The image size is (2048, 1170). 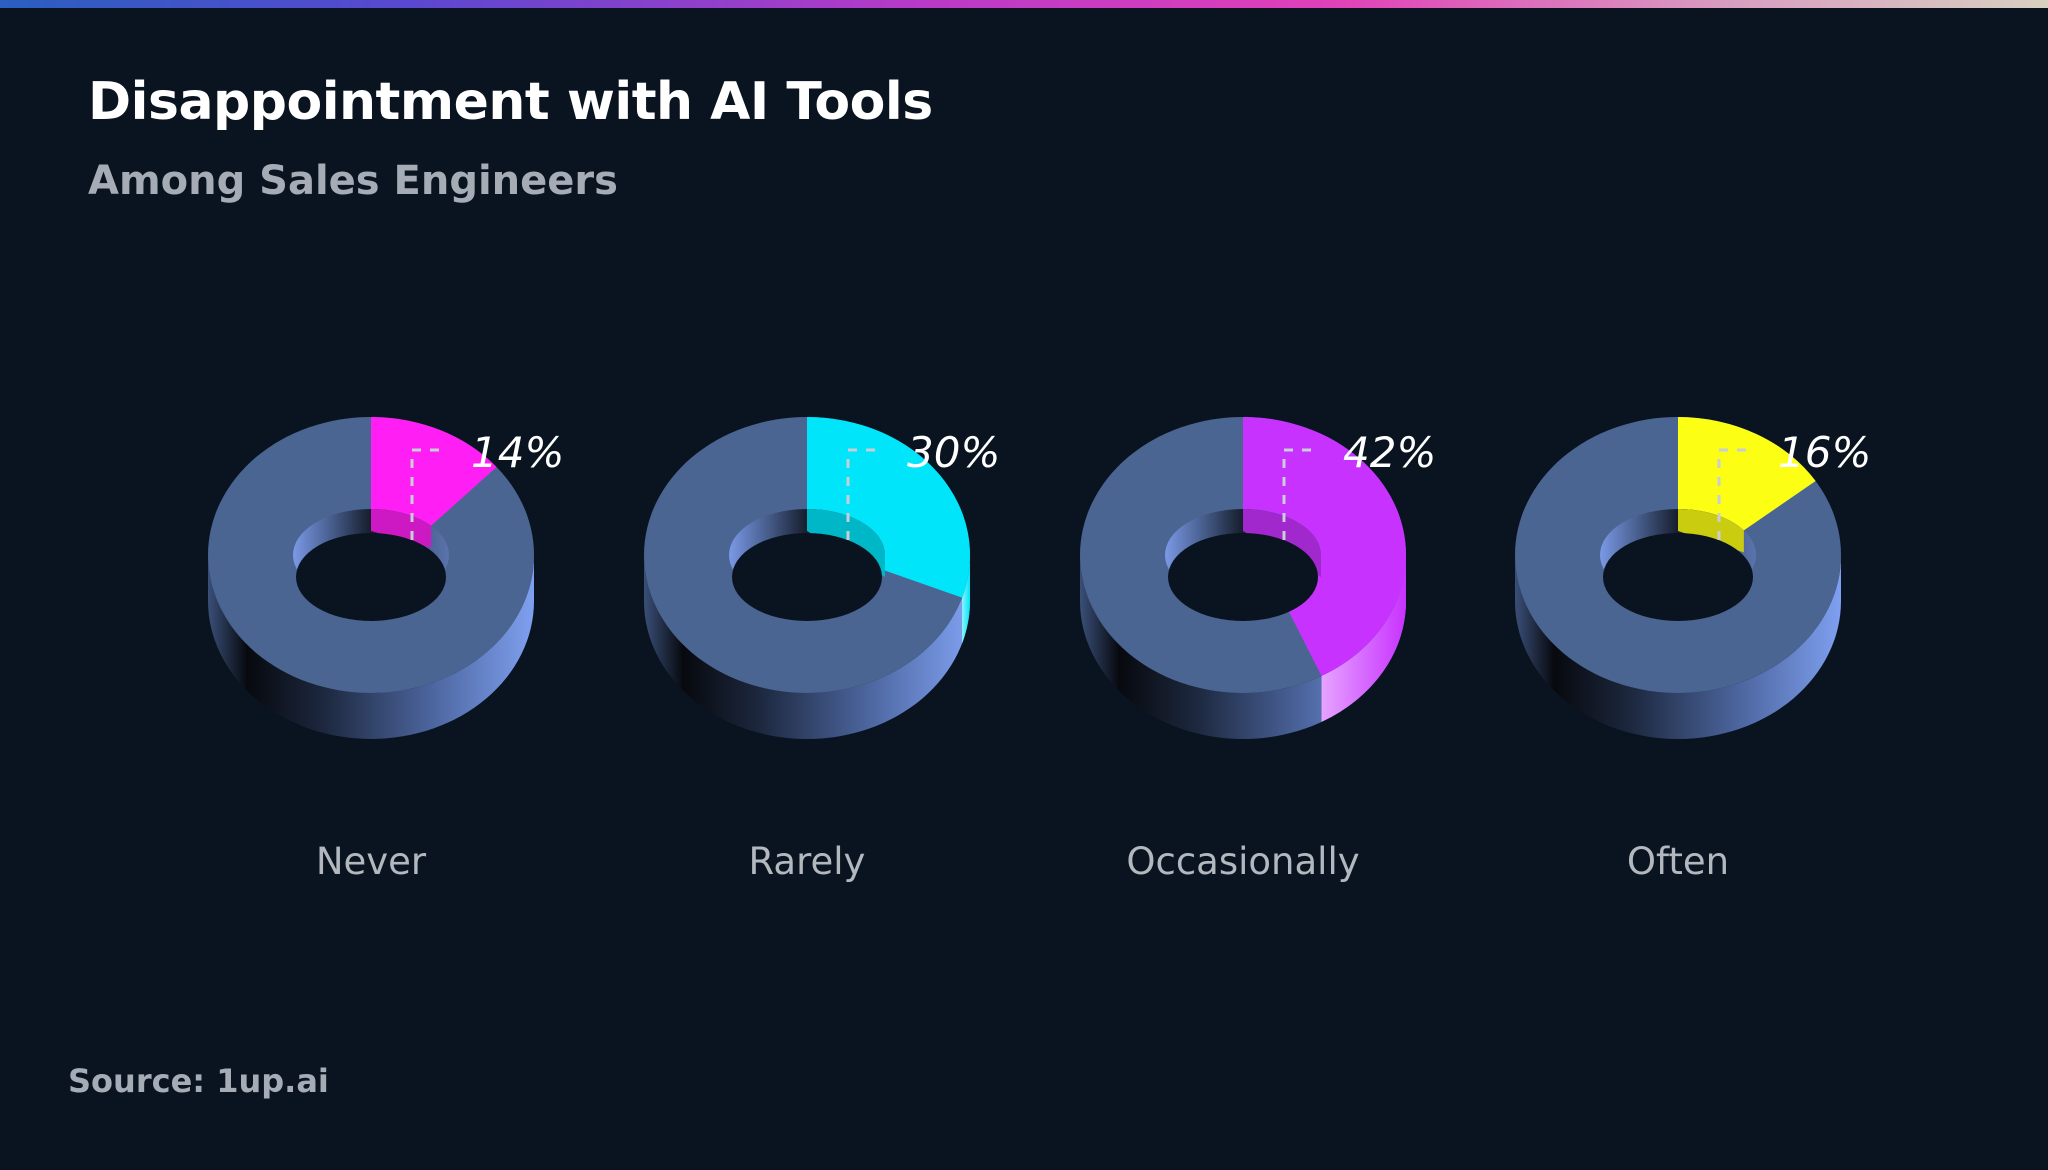 I want to click on chart-subtitle: Among Sales Engineers, so click(x=353, y=181).